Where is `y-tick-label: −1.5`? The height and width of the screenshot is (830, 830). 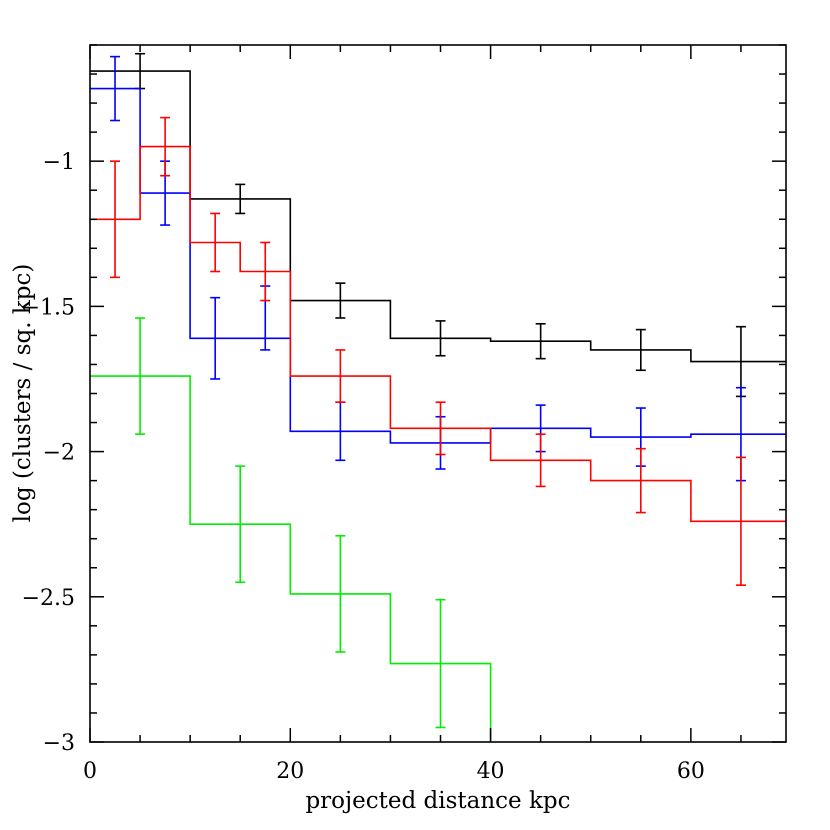
y-tick-label: −1.5 is located at coordinates (48, 307).